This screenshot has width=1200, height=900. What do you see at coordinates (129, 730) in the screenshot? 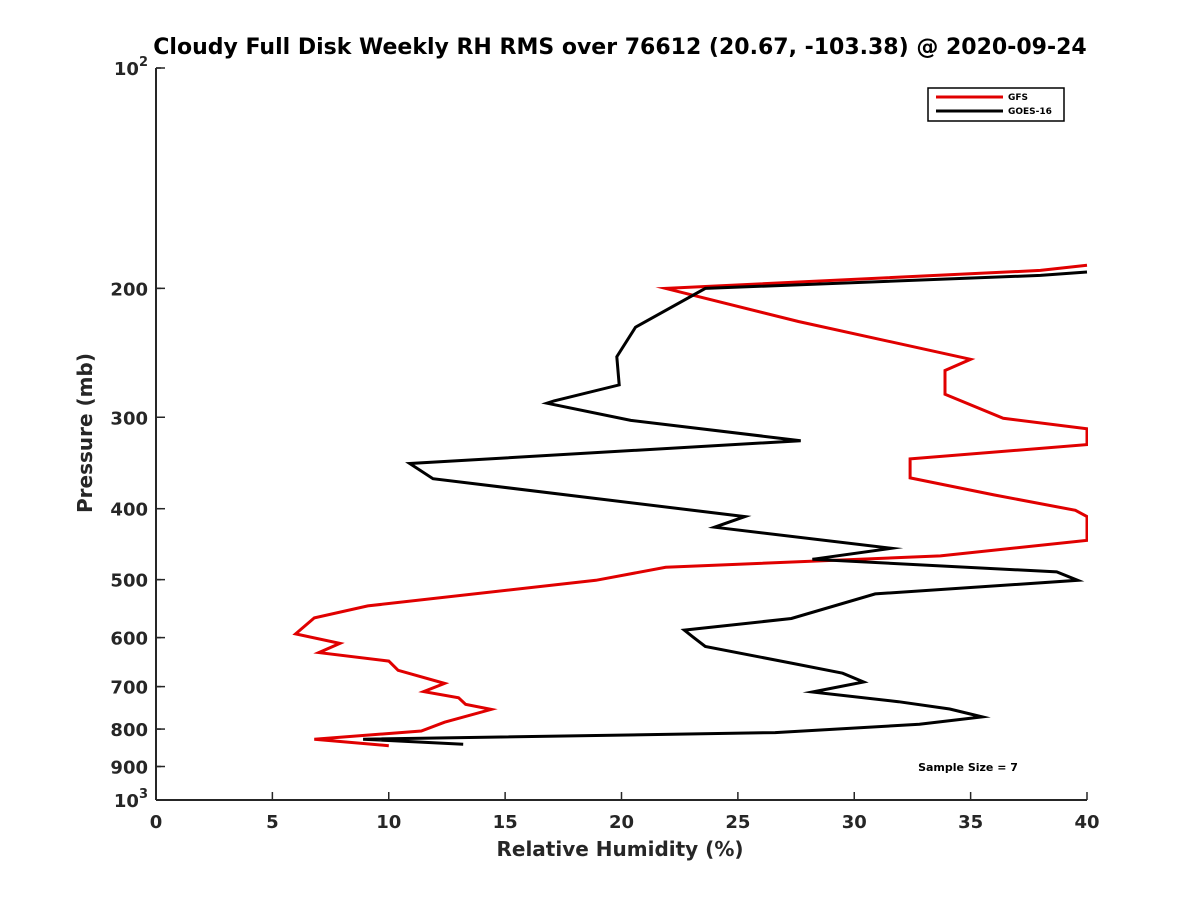
I see `y-tick-label: 800` at bounding box center [129, 730].